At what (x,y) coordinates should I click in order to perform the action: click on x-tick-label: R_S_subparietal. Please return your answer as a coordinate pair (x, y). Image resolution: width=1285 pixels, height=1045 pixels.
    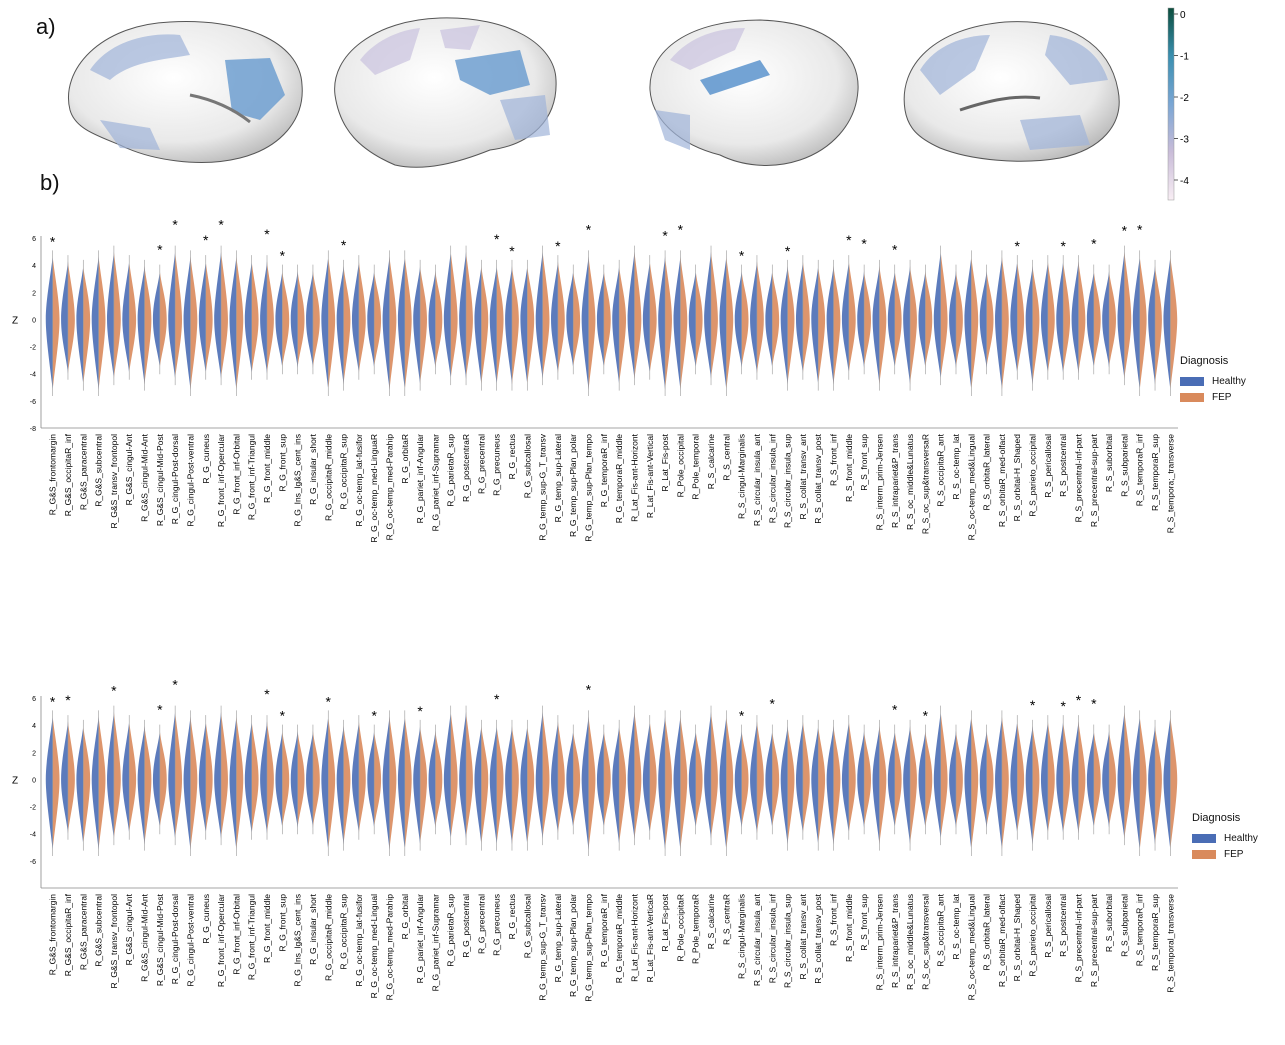
    Looking at the image, I should click on (1124, 925).